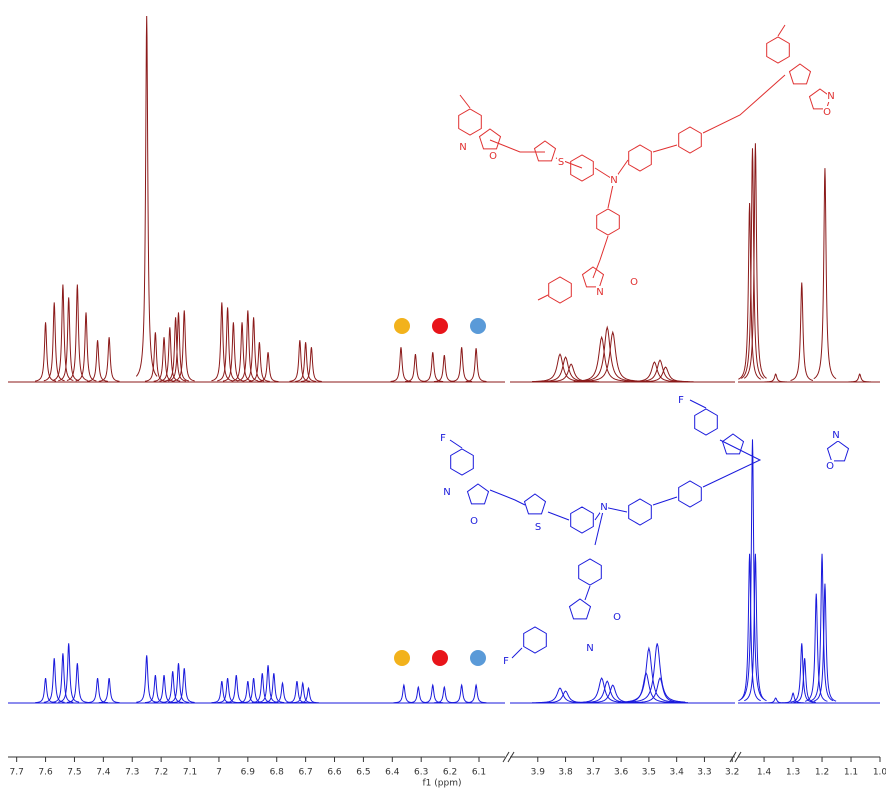 This screenshot has width=886, height=788. What do you see at coordinates (305, 773) in the screenshot?
I see `x-tick-label: 6.7` at bounding box center [305, 773].